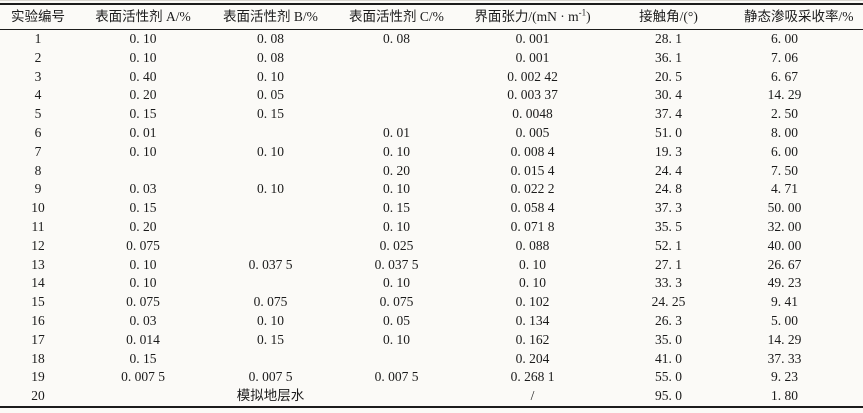 The height and width of the screenshot is (413, 863). I want to click on table-cell-recovery: 50. 00, so click(784, 208).